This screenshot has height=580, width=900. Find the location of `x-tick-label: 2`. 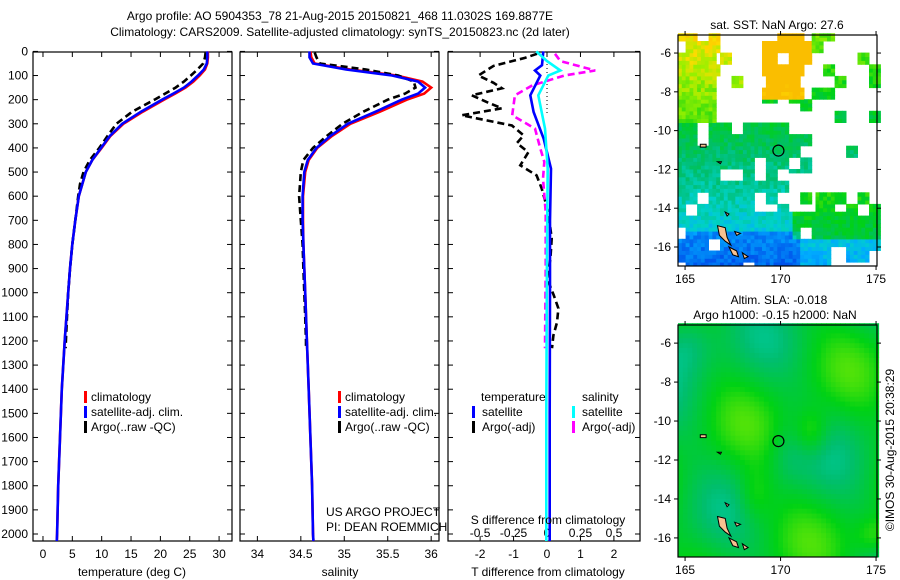

x-tick-label: 2 is located at coordinates (614, 554).